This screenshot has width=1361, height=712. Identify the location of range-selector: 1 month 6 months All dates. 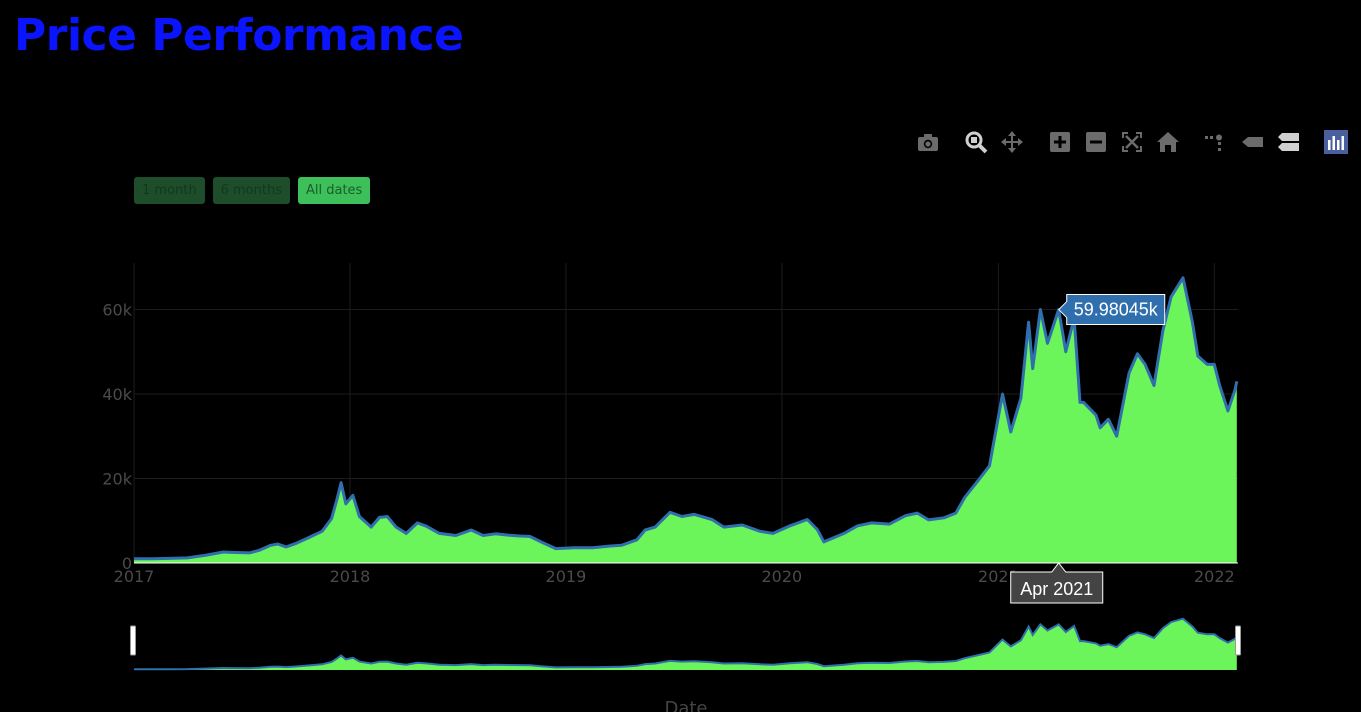
(252, 190).